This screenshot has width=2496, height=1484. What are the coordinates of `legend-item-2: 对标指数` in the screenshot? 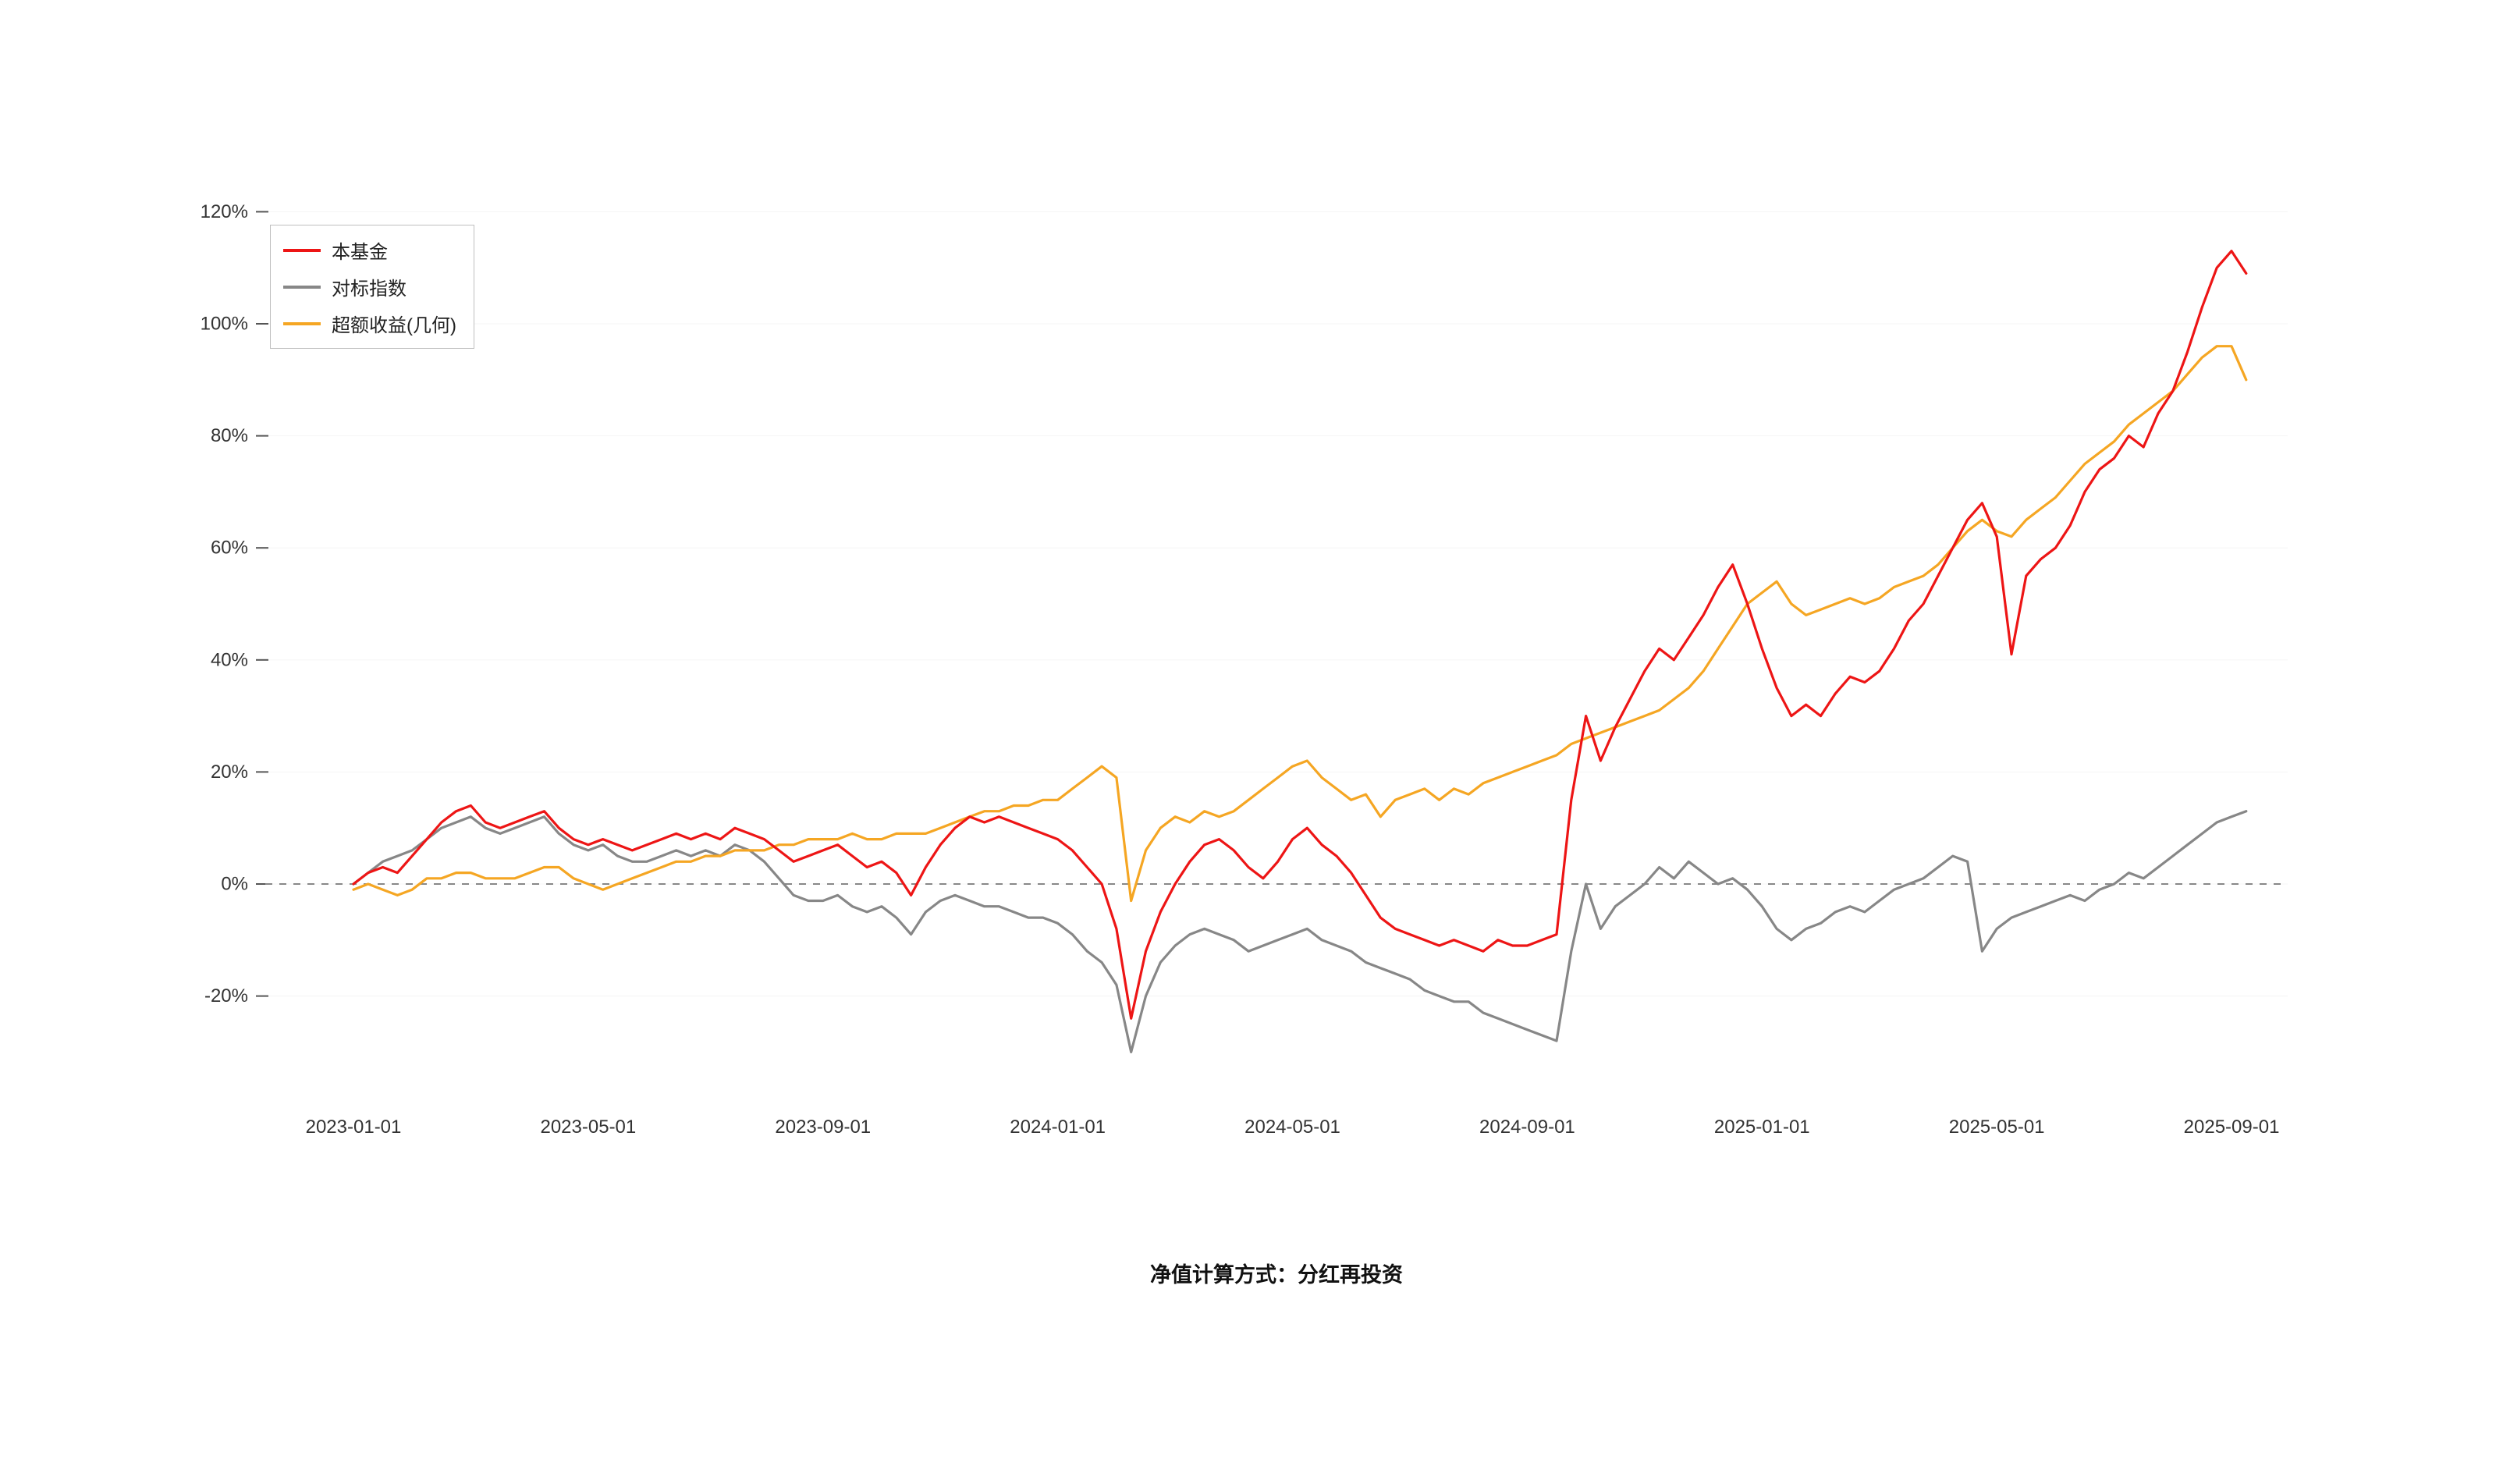 It's located at (369, 286).